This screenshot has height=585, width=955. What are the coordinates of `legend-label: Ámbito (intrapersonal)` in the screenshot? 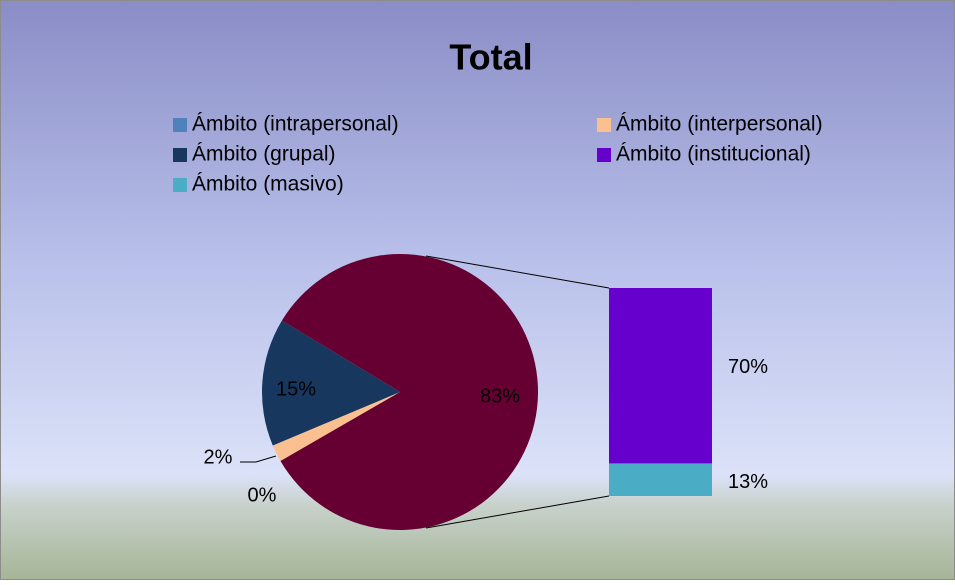 It's located at (295, 124).